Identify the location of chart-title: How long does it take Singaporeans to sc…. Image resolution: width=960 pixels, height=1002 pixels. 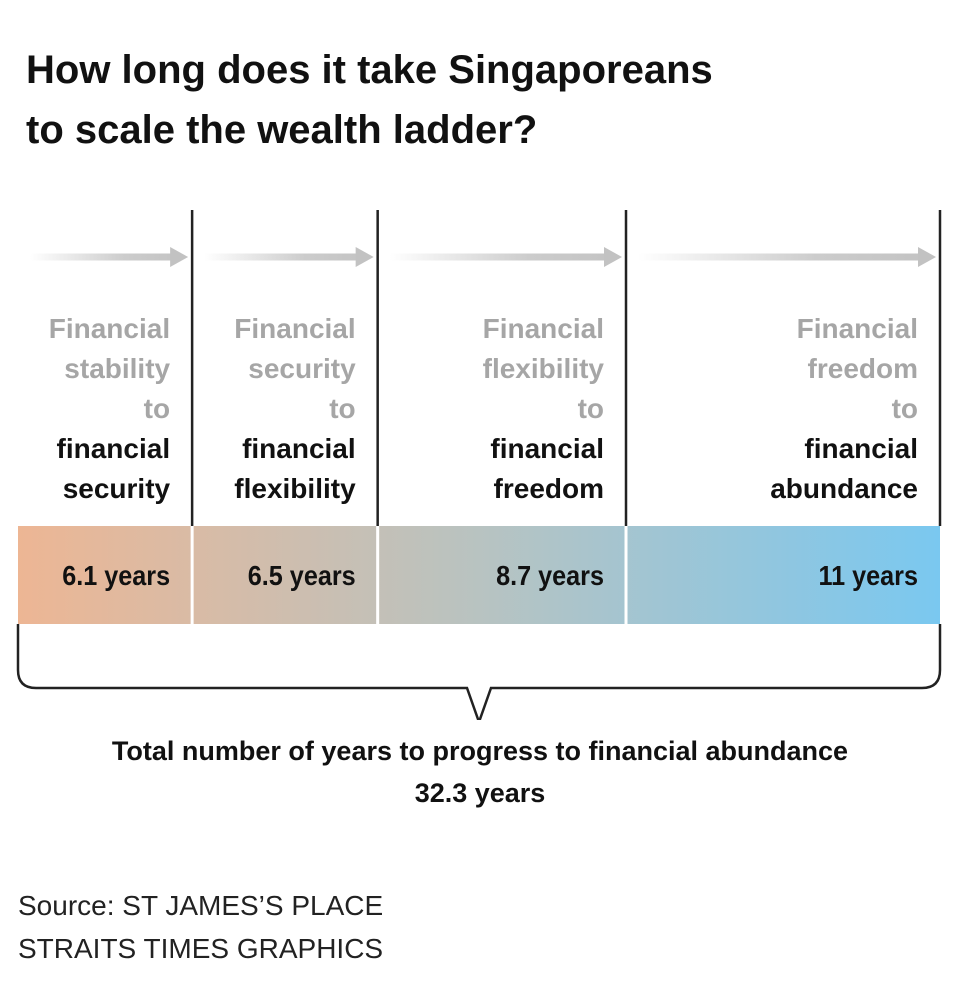
(476, 100).